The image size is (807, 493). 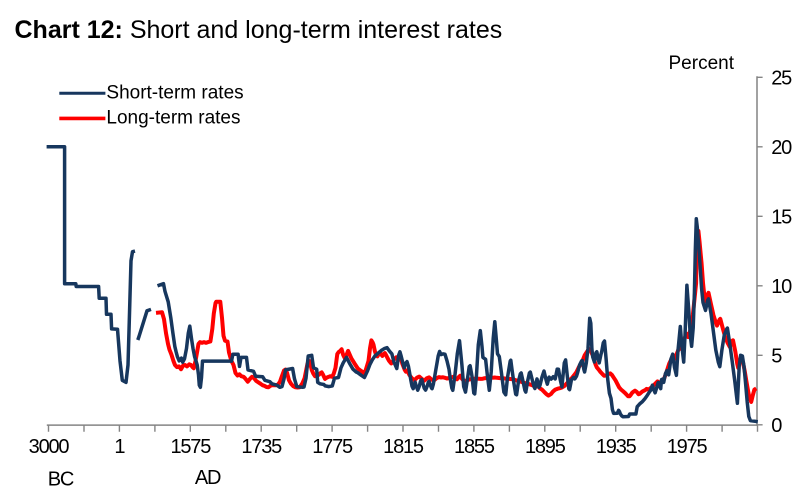 What do you see at coordinates (776, 356) in the screenshot?
I see `svg-text: 5` at bounding box center [776, 356].